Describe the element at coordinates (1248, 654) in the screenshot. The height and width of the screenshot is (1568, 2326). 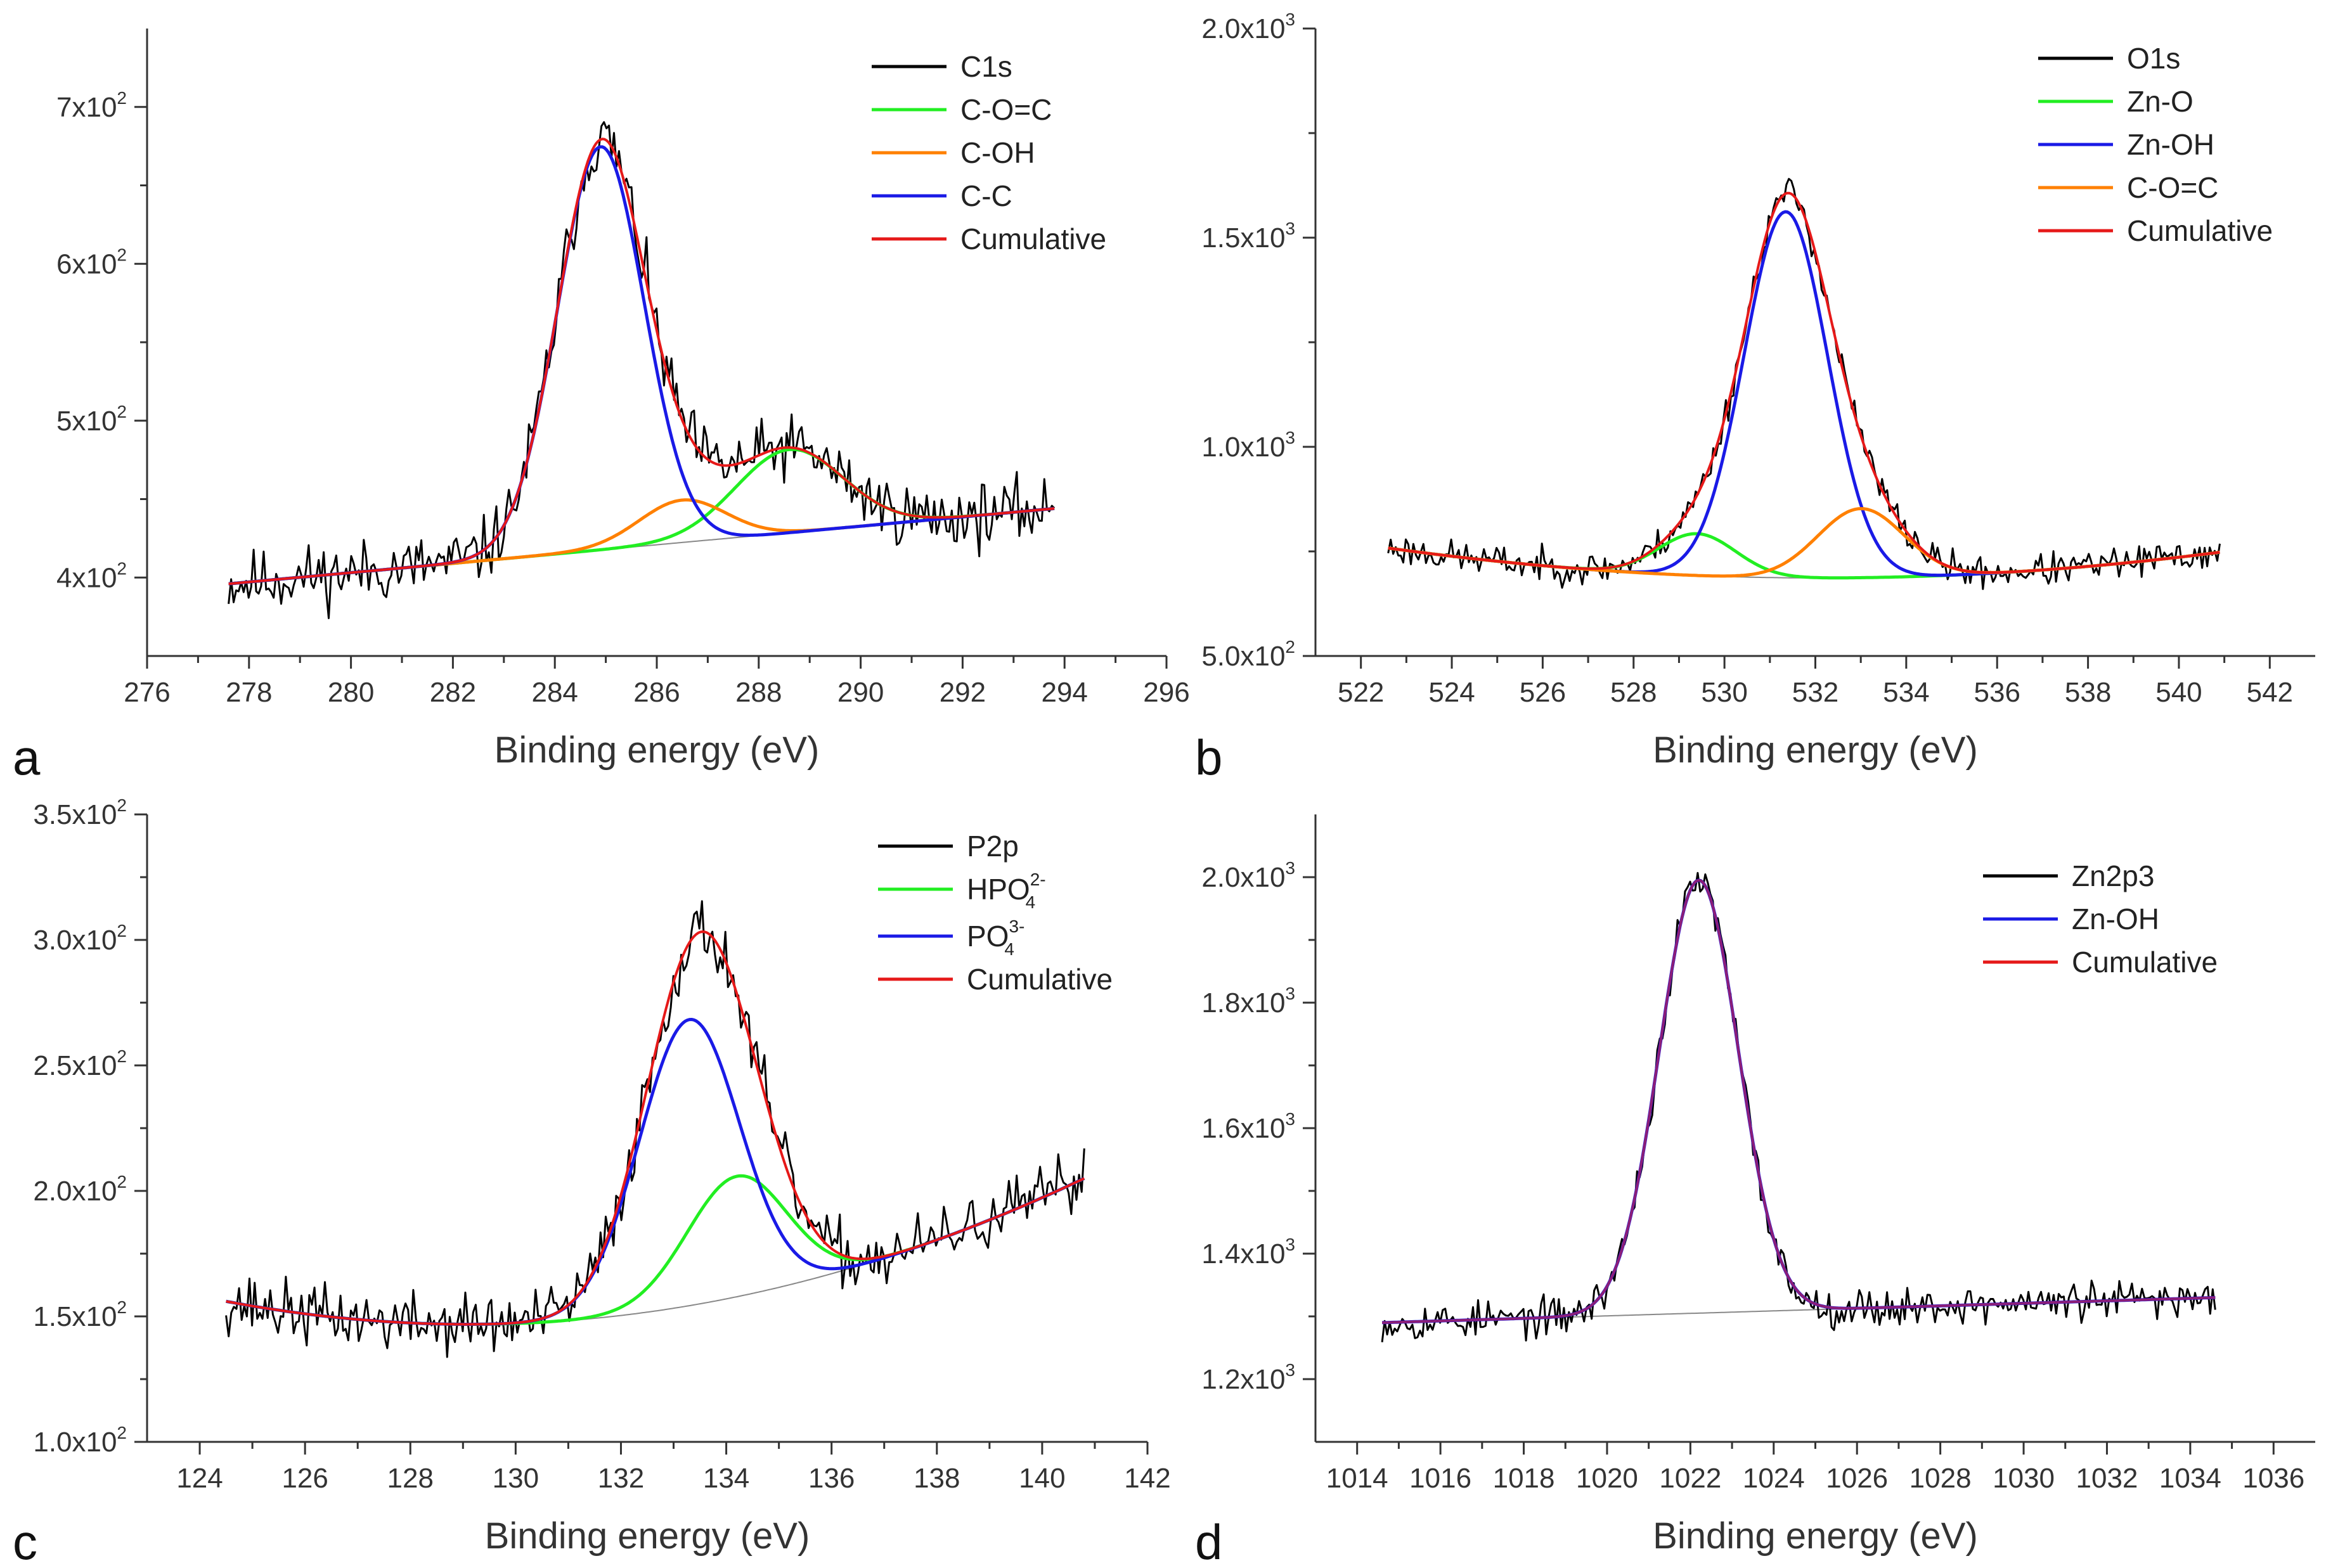
I see `y-tick-label: 5.0x10²` at that location.